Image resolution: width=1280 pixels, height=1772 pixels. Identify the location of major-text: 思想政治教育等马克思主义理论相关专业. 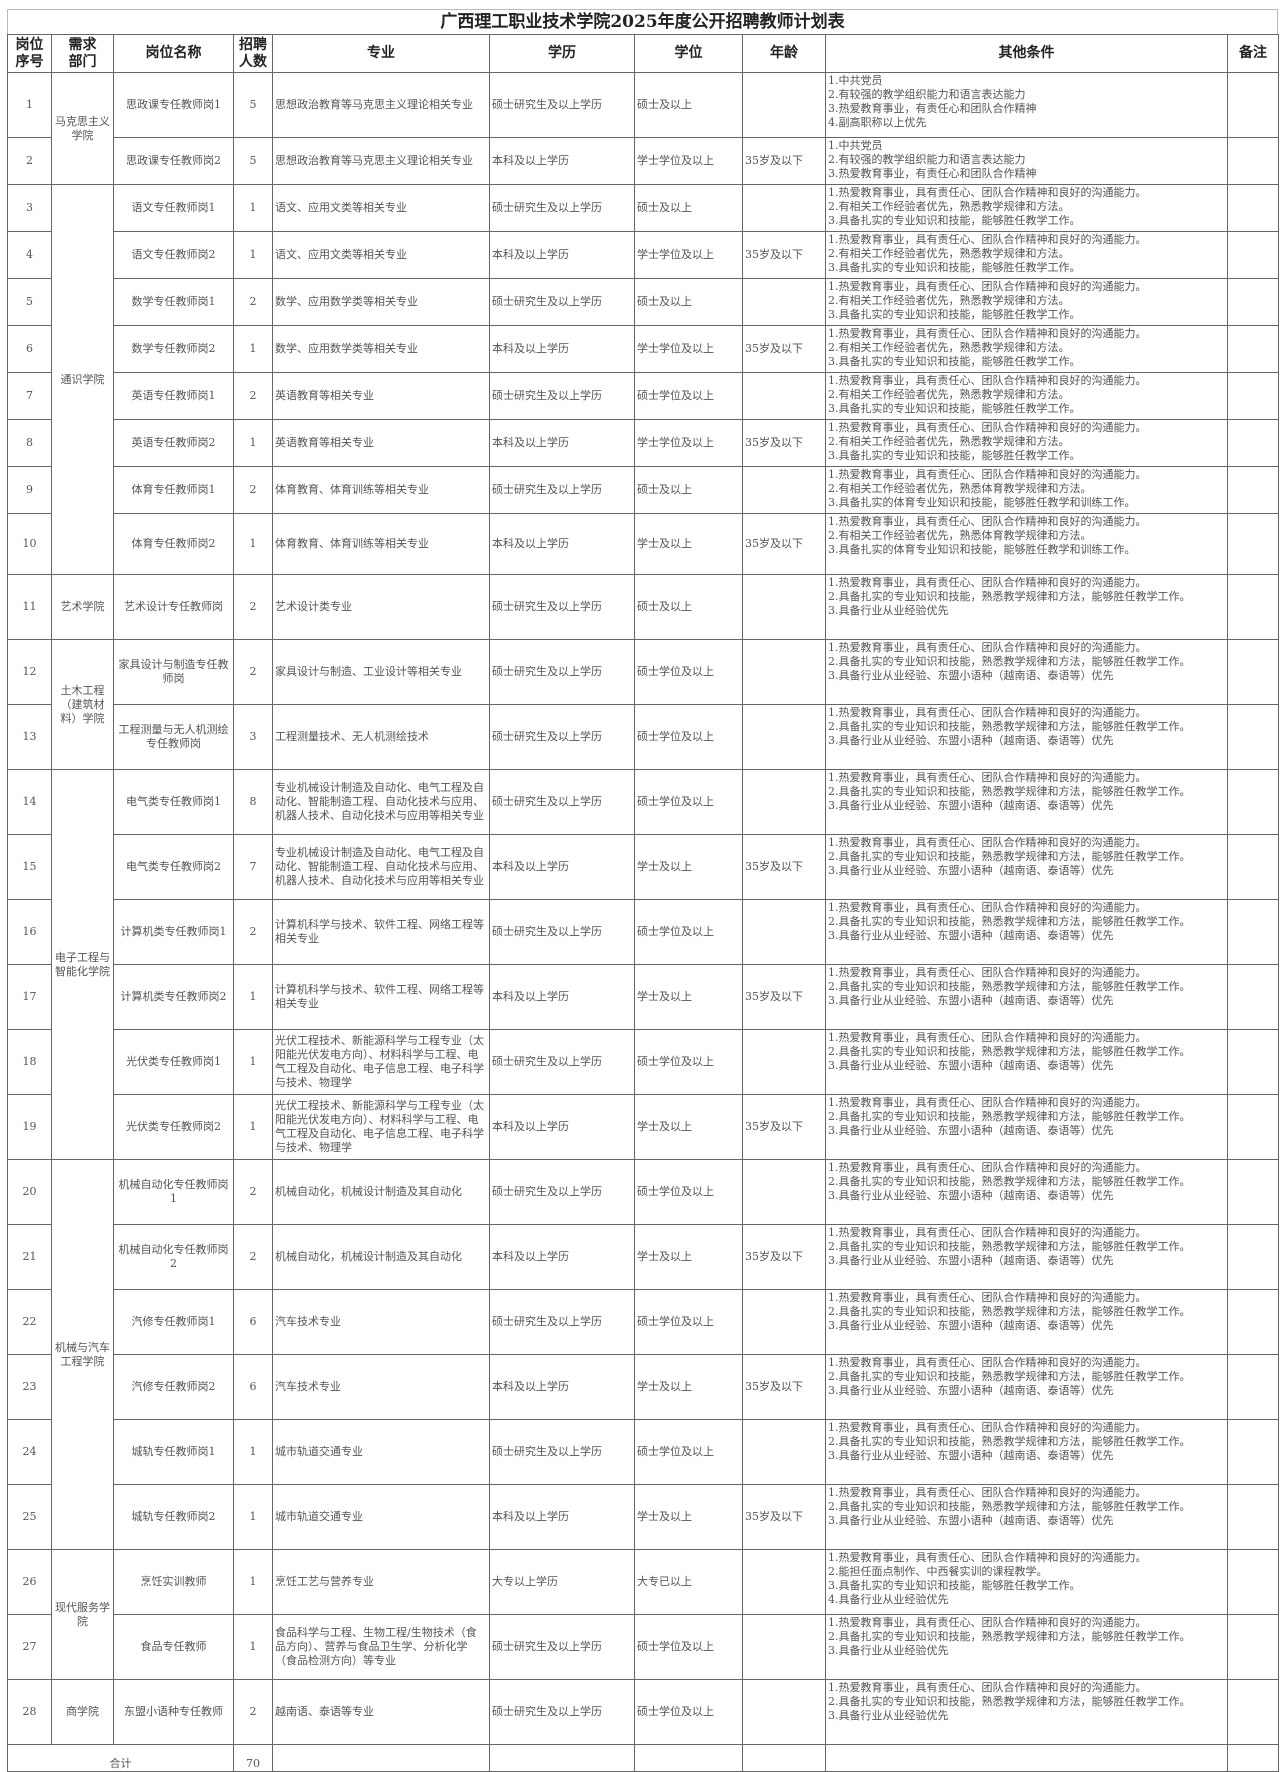
(374, 160).